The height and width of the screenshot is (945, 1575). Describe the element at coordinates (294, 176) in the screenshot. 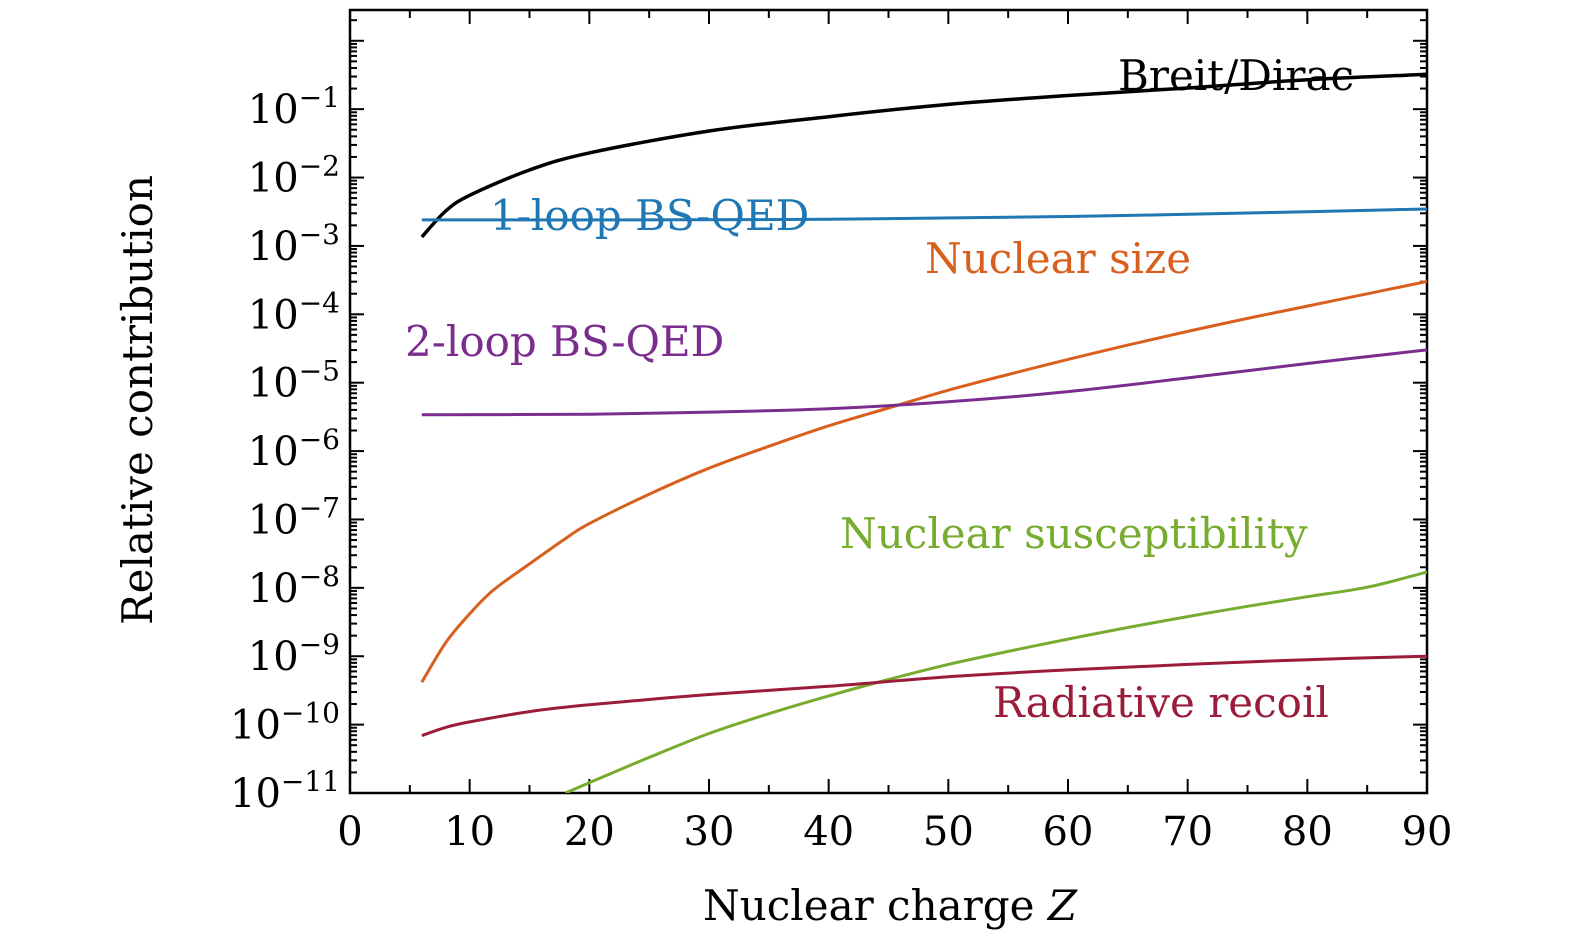

I see `y-tick-label: 10⁻²` at that location.